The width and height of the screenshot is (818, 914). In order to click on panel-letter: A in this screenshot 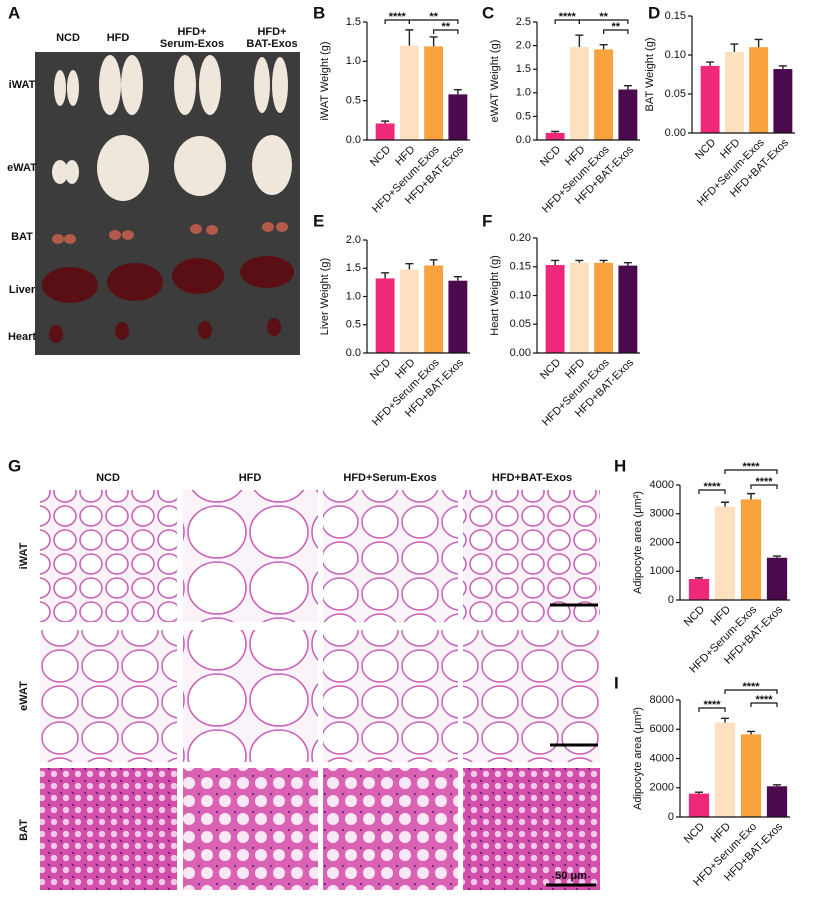, I will do `click(14, 12)`.